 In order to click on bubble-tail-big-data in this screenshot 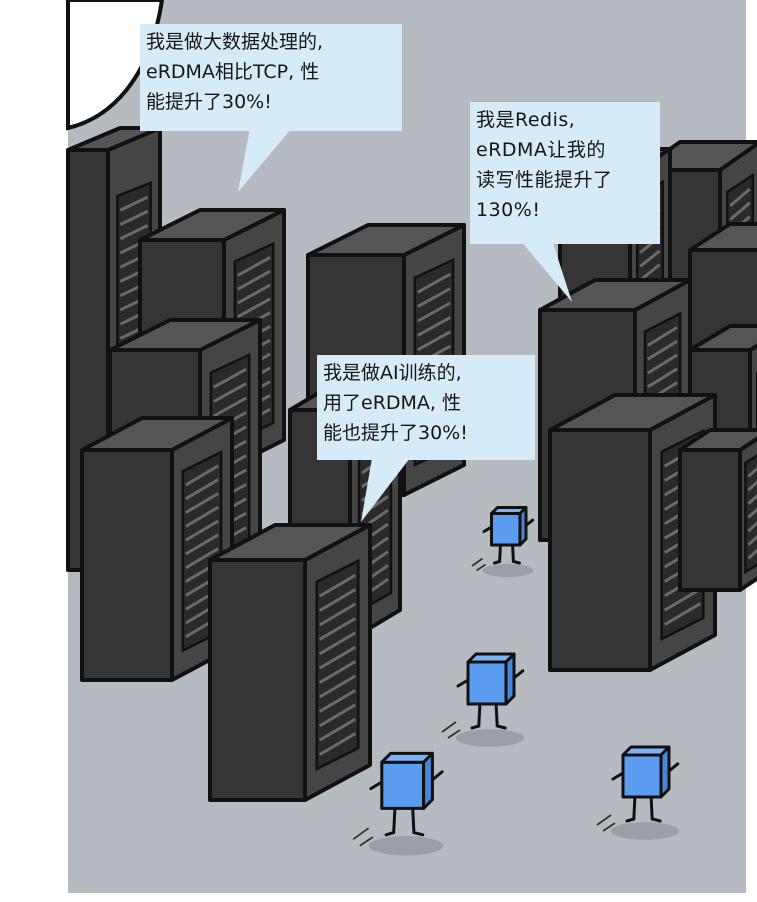, I will do `click(265, 160)`.